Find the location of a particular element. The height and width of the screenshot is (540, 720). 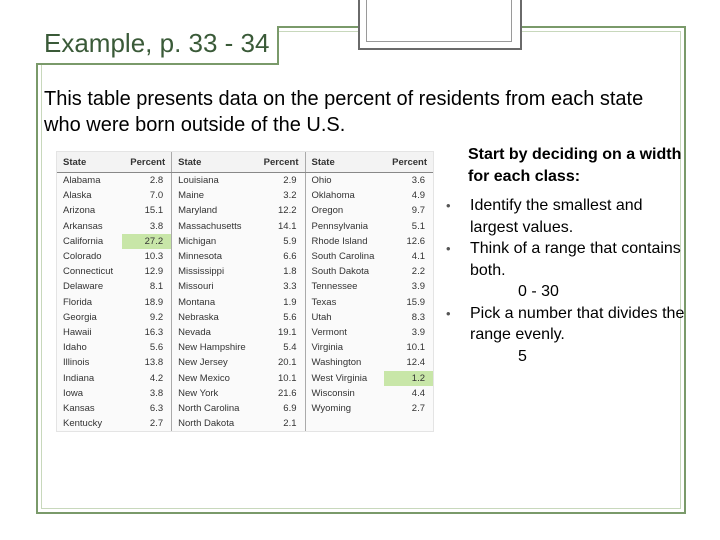

state-cell: Illinois is located at coordinates (76, 363).